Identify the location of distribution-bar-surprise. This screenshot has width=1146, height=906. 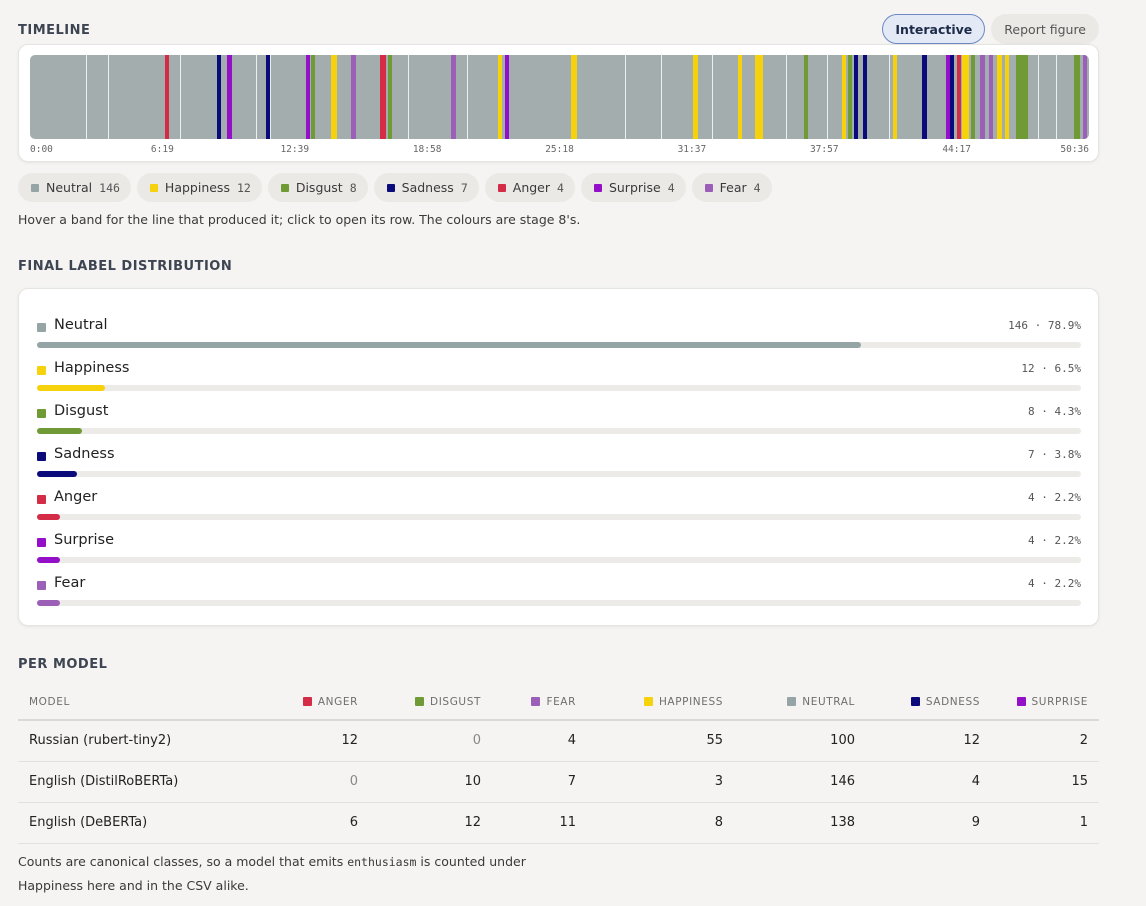
(48, 560).